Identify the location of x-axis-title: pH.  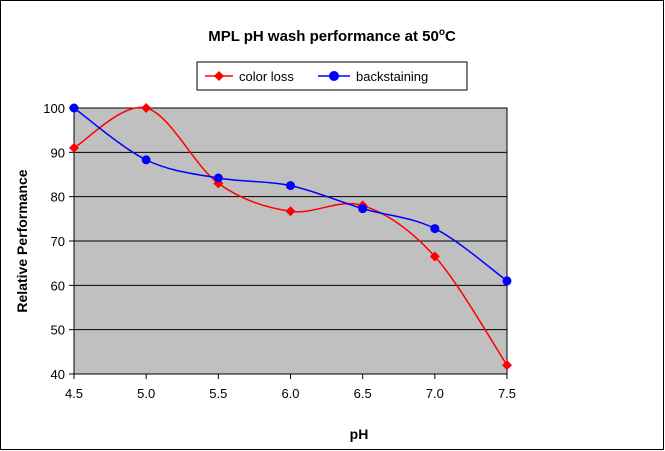
(359, 434).